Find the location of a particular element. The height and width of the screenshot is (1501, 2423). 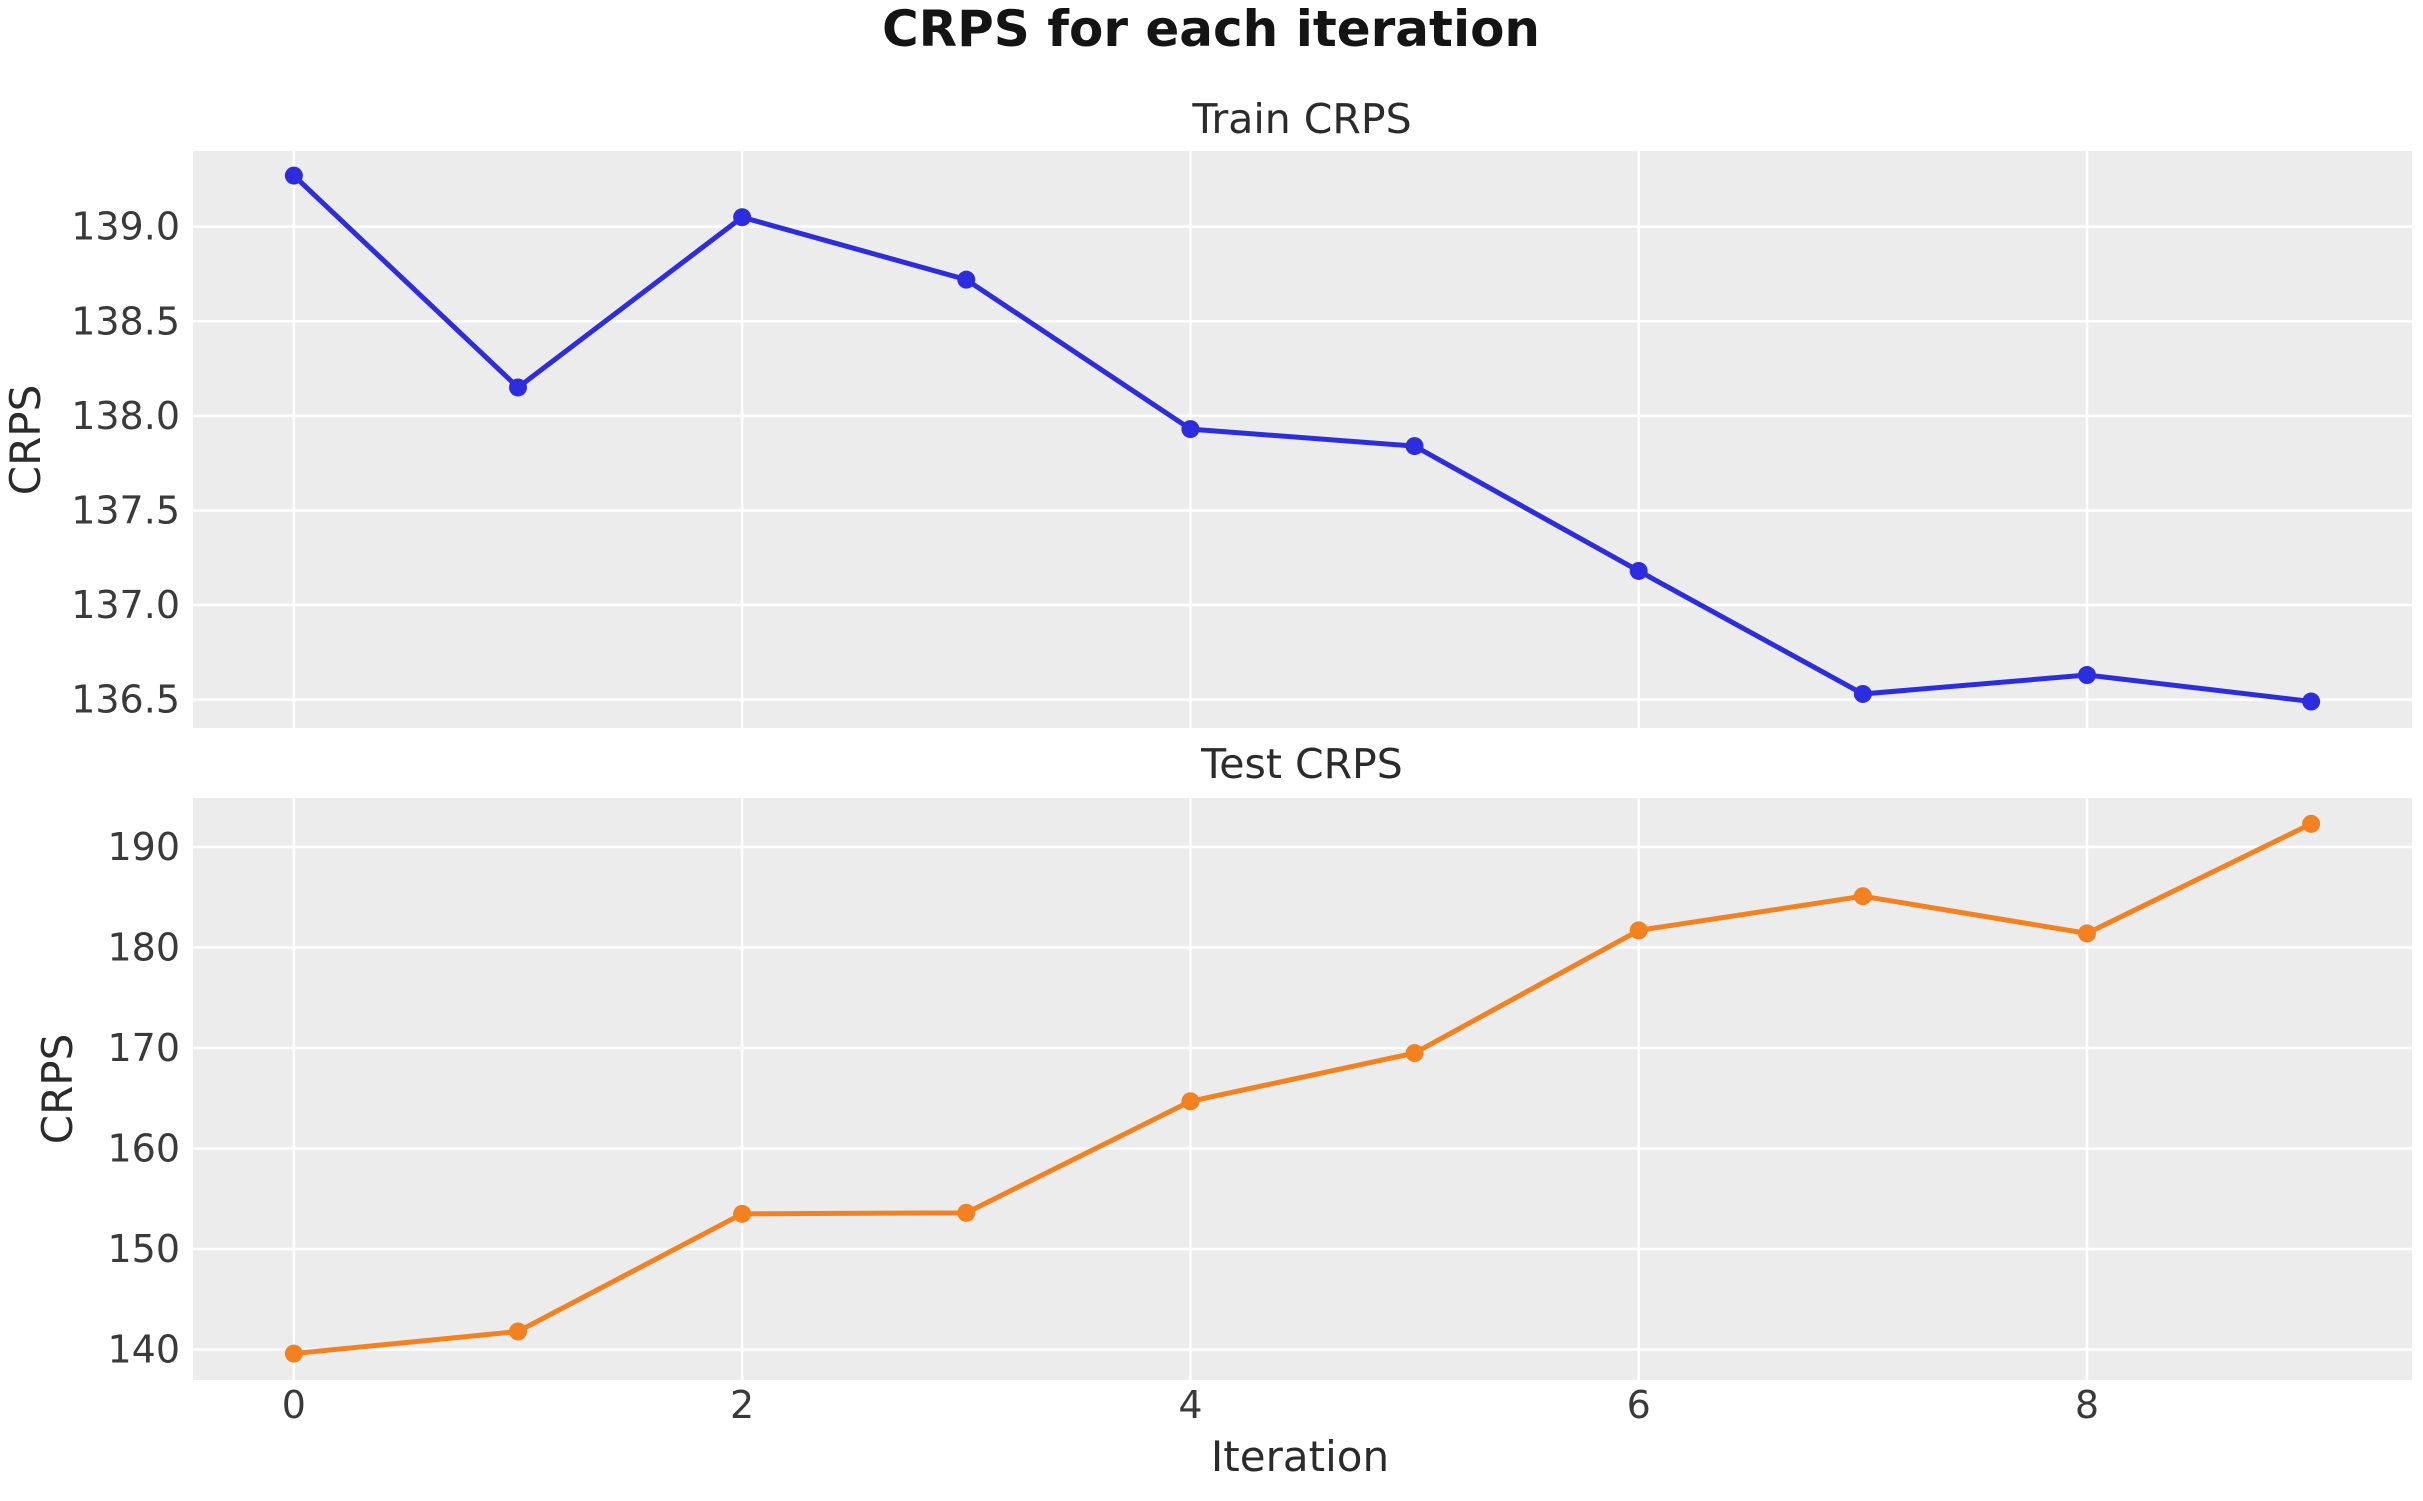

ytick-label-test-crps-4: 150 is located at coordinates (143, 1249).